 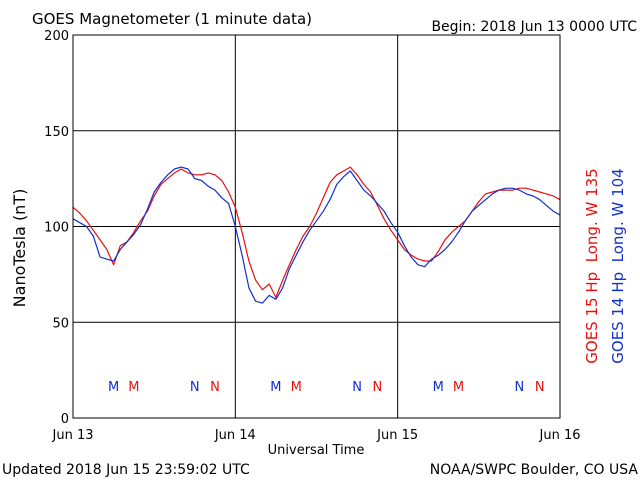 What do you see at coordinates (397, 435) in the screenshot?
I see `x-tick-label: Jun 15` at bounding box center [397, 435].